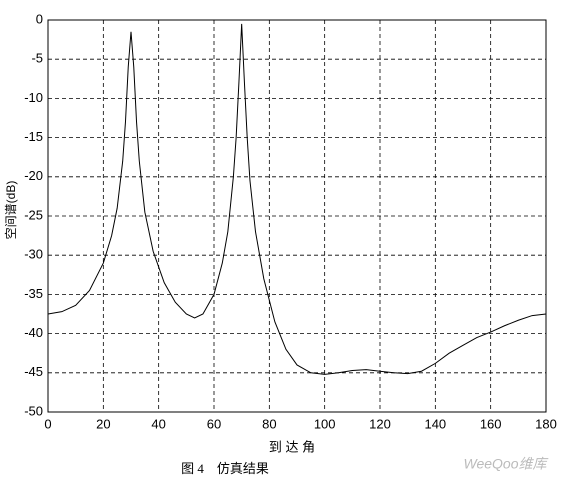 Image resolution: width=561 pixels, height=483 pixels. Describe the element at coordinates (33, 410) in the screenshot. I see `y-tick-label: -50` at that location.